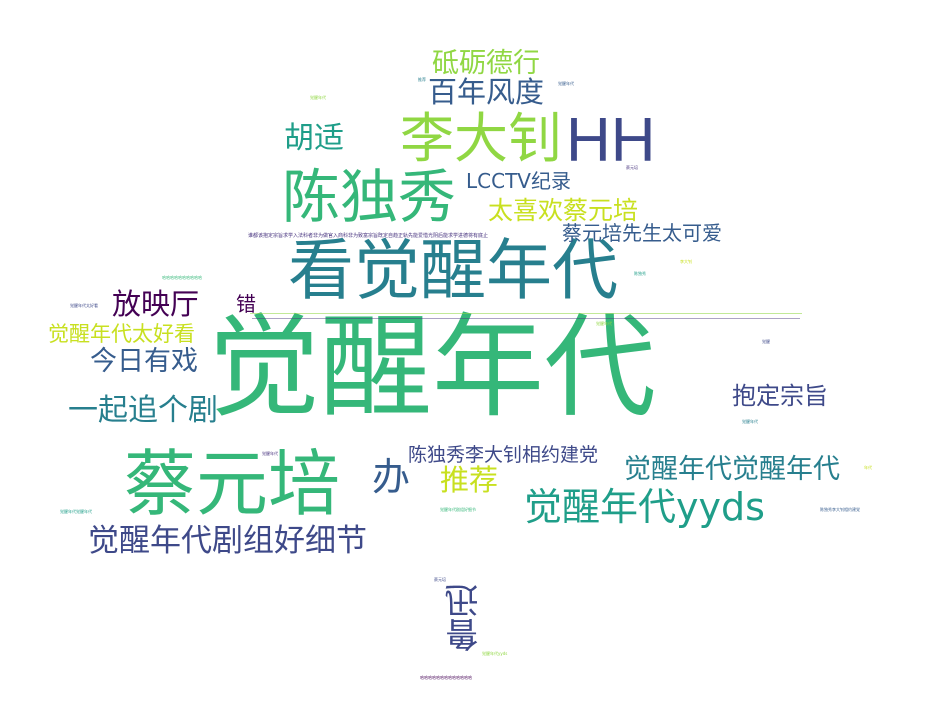  I want to click on word-cloud-small-term: 觉醒年代觉醒年代, so click(76, 511).